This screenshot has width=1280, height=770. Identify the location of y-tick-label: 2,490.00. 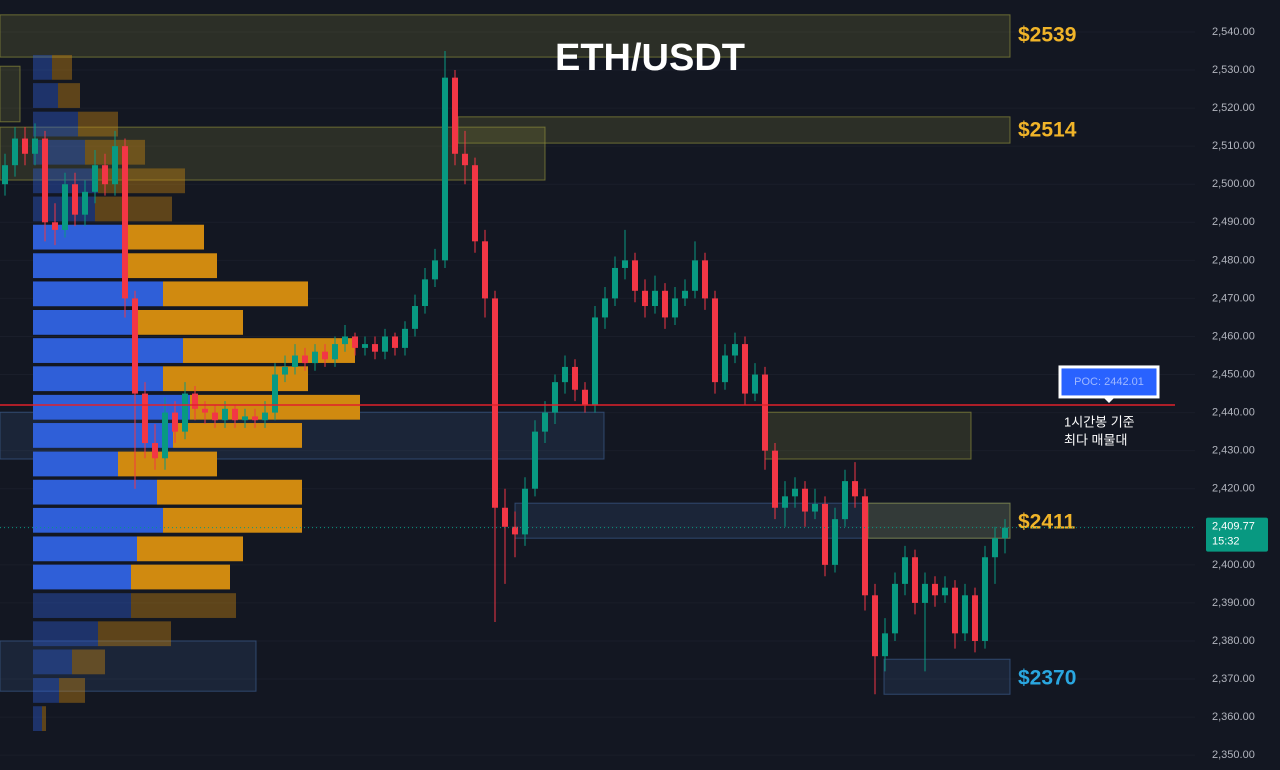
(1233, 222).